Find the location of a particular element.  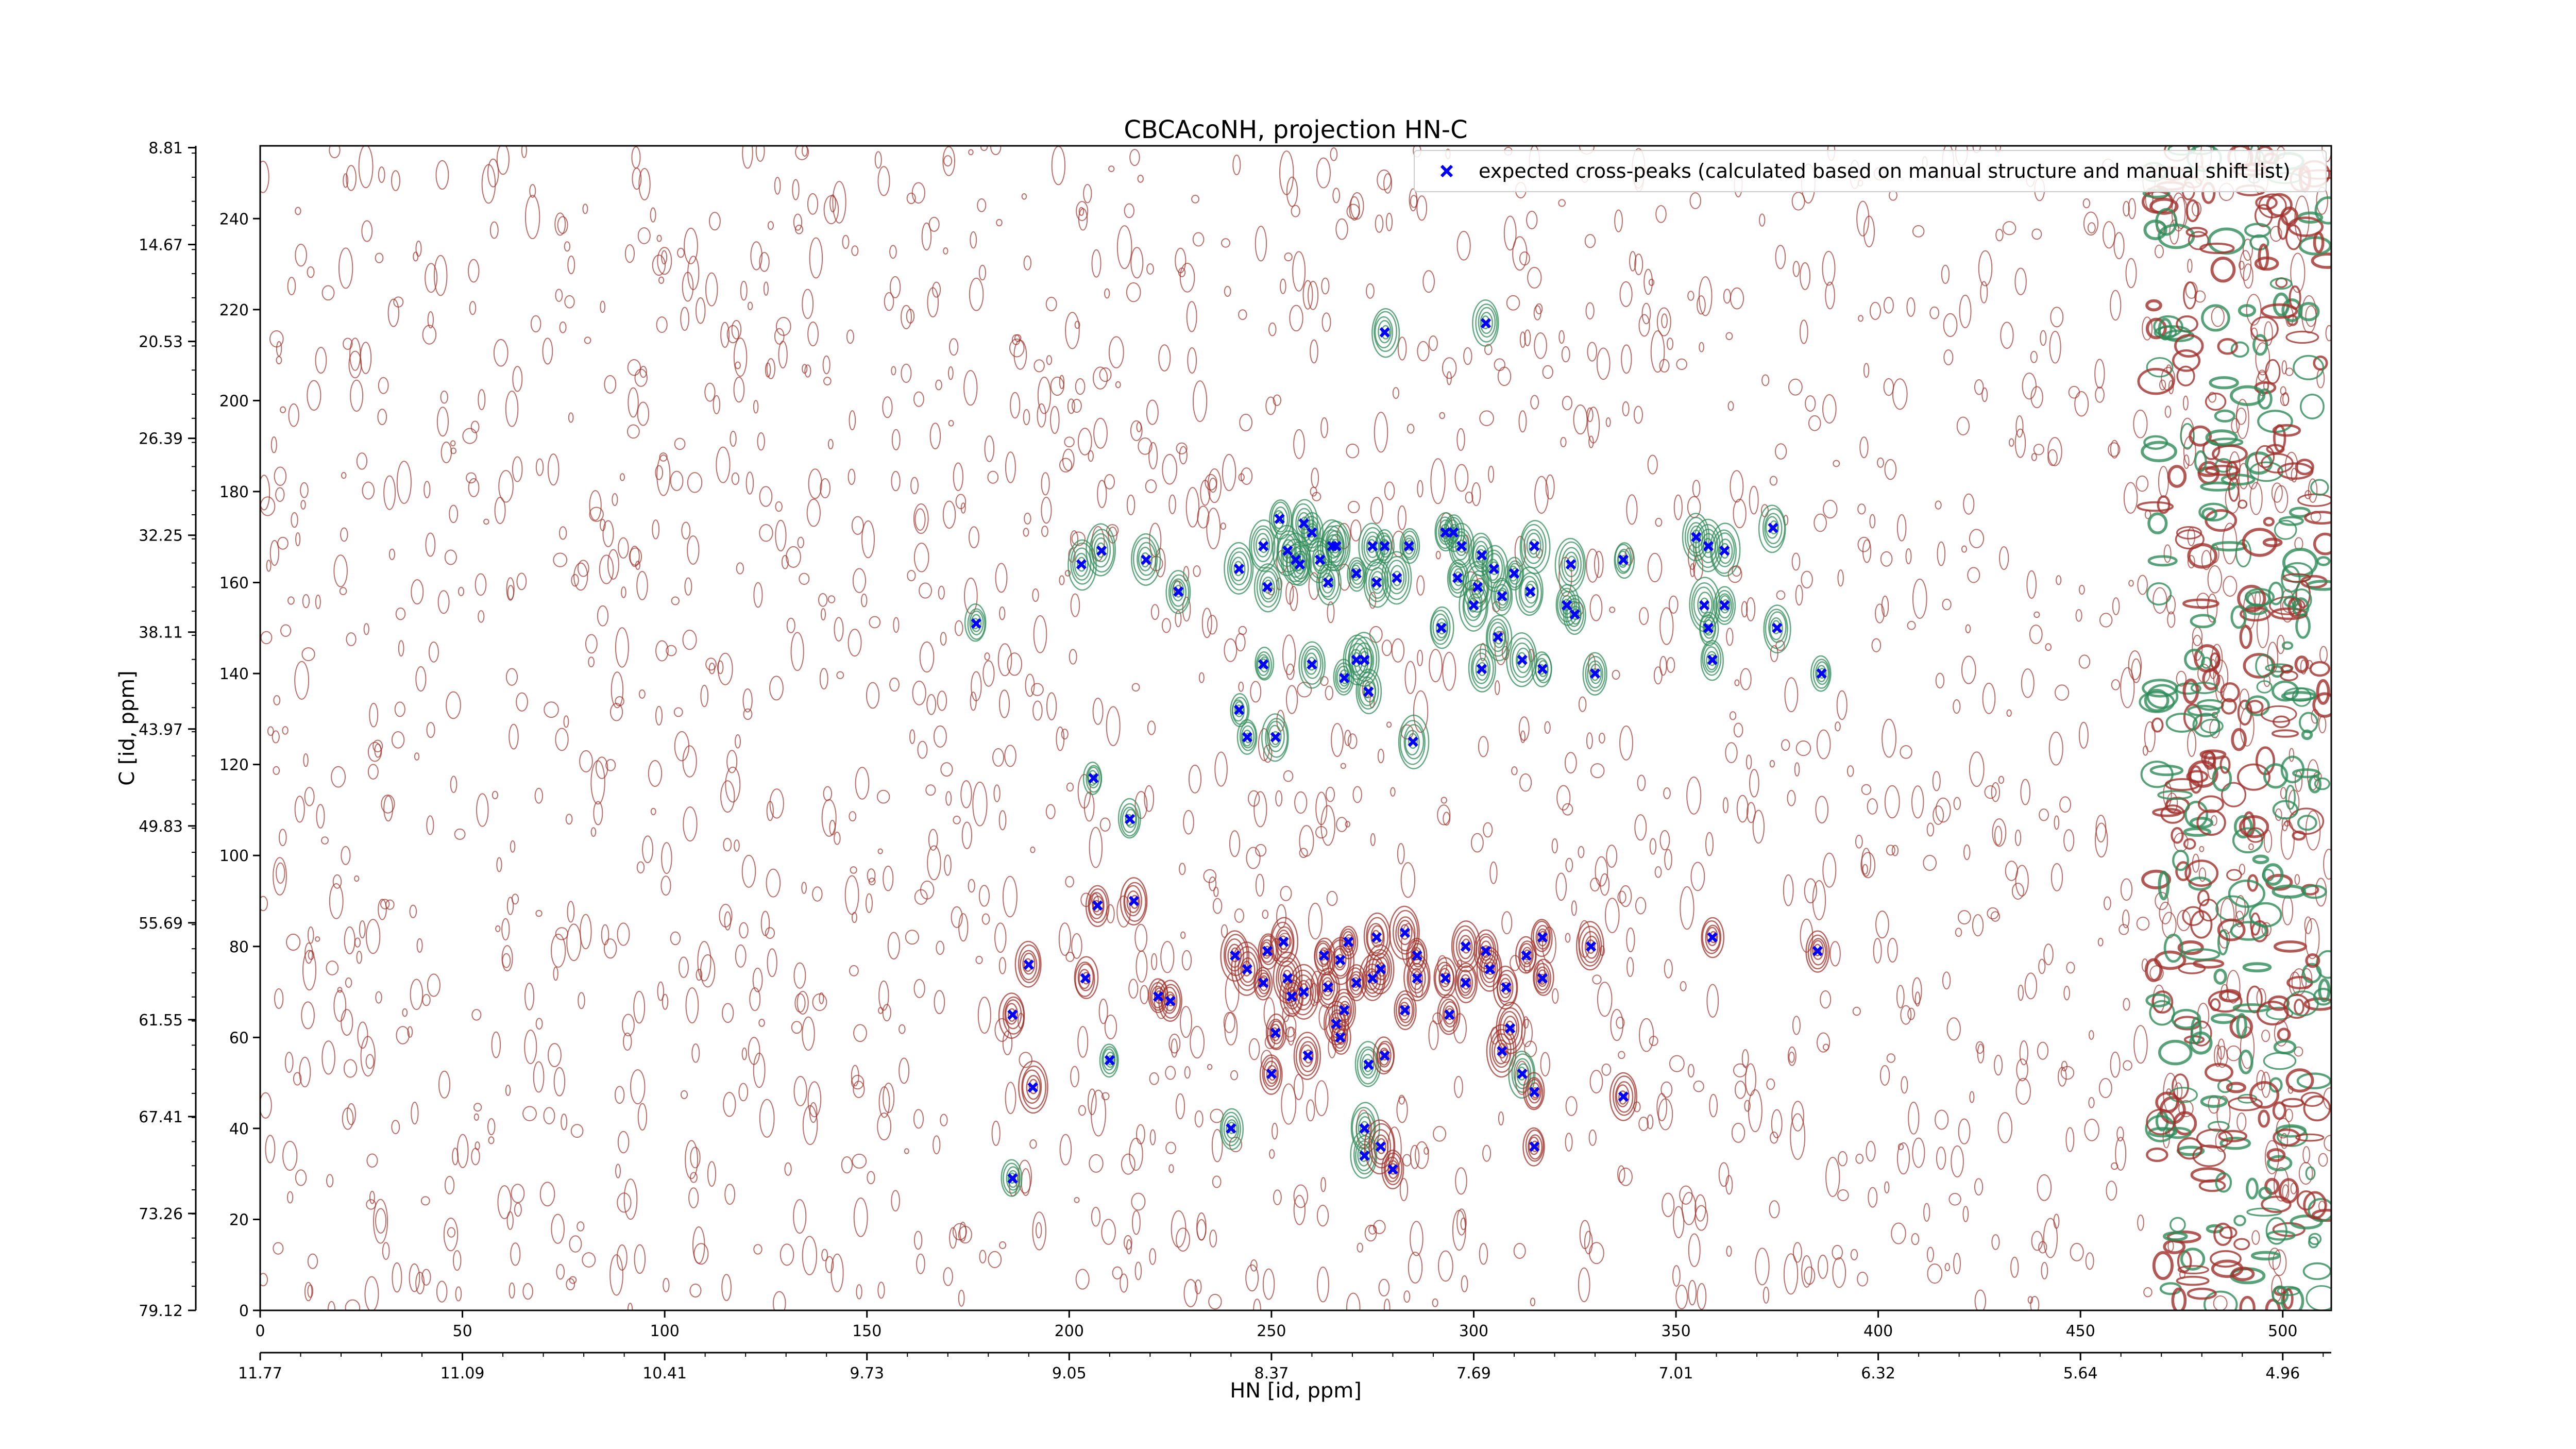

x-tick-label-0: 0 is located at coordinates (260, 1331).